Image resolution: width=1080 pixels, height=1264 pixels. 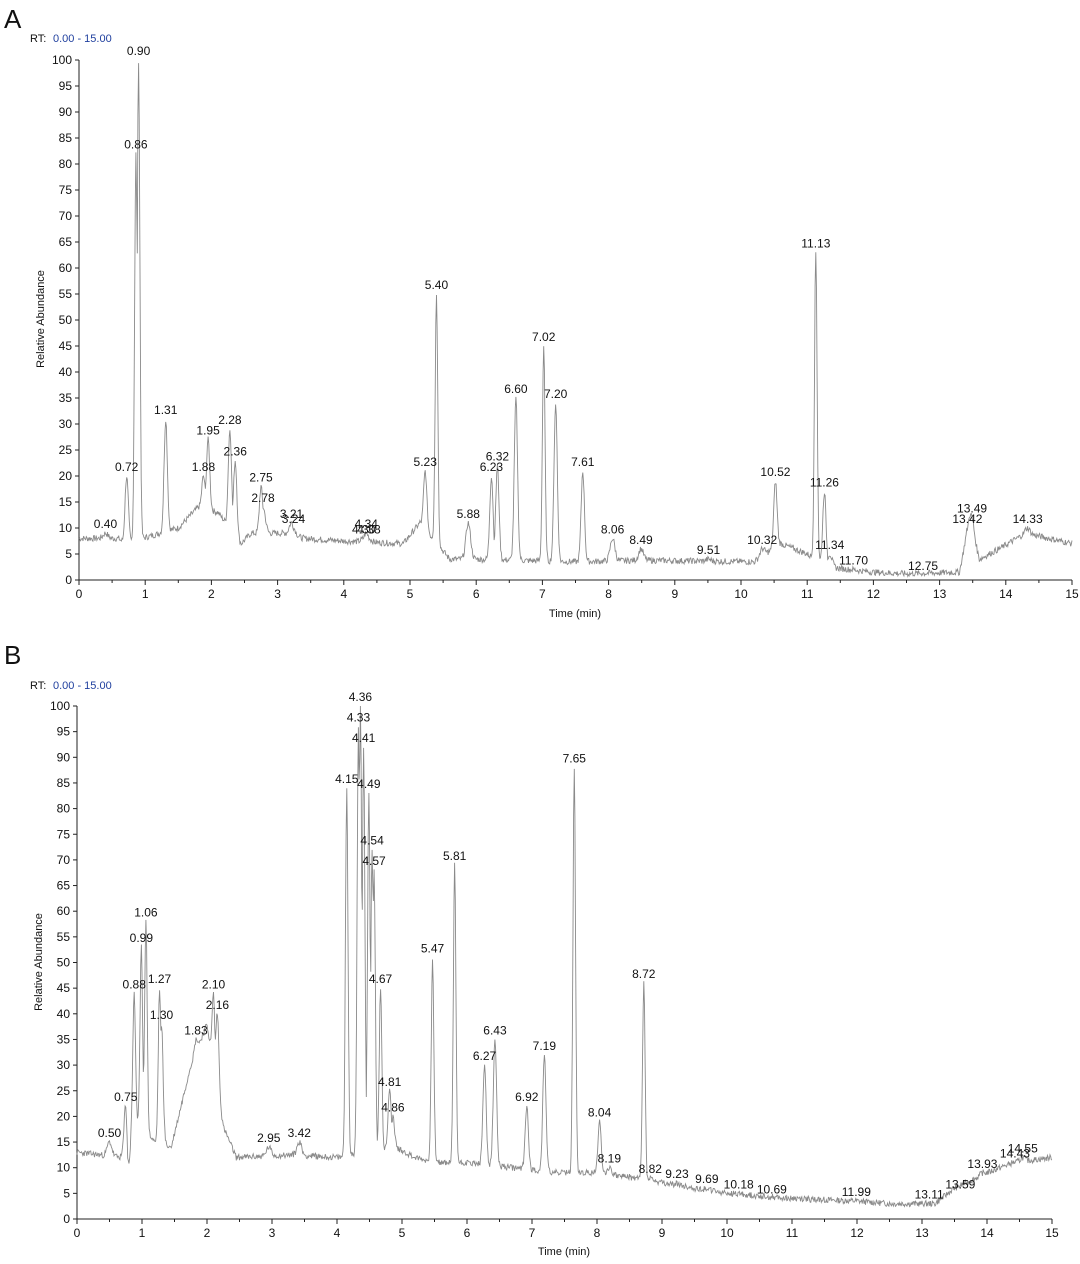 What do you see at coordinates (1023, 1148) in the screenshot?
I see `peak-label: 14.55` at bounding box center [1023, 1148].